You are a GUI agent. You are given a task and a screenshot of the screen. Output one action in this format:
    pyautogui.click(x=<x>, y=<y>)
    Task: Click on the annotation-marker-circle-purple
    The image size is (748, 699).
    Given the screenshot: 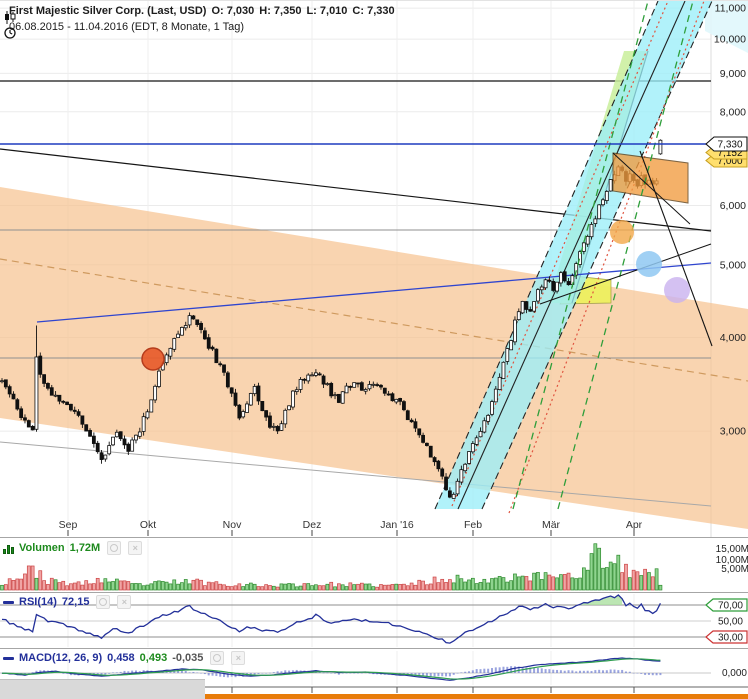 What is the action you would take?
    pyautogui.click(x=677, y=290)
    